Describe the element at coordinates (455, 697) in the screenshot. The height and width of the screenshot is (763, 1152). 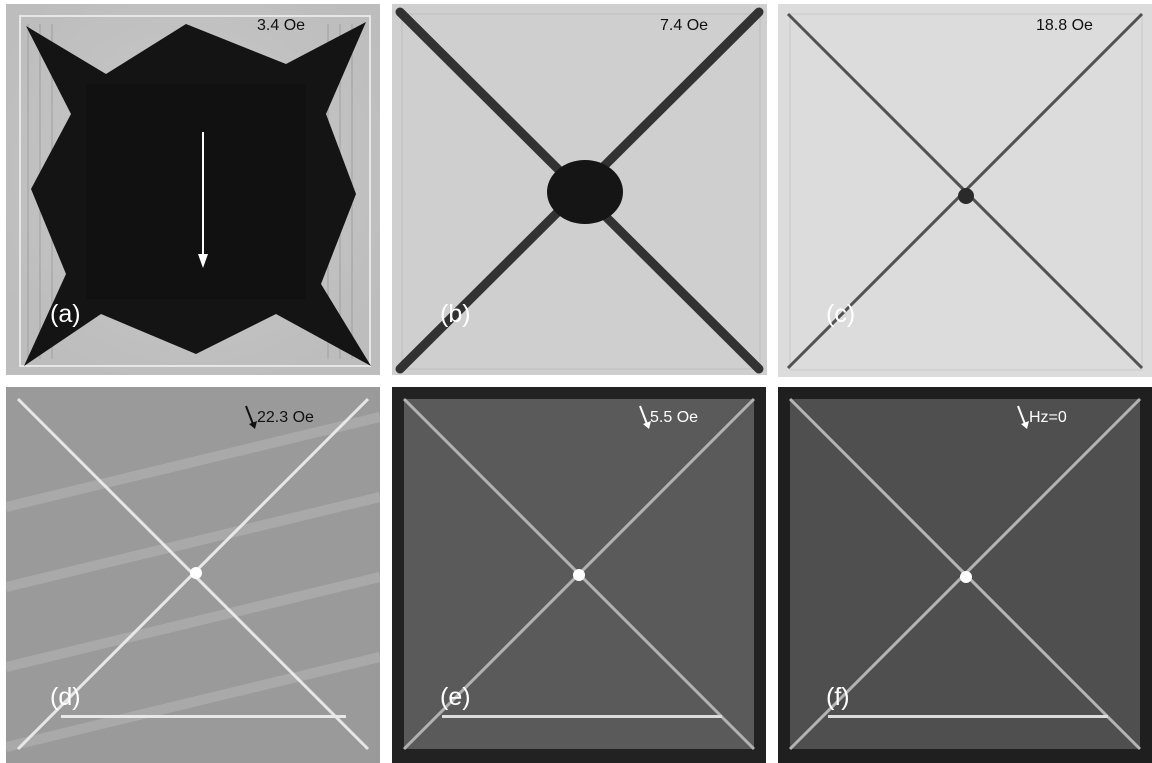
I see `panel-e-label: (e)` at that location.